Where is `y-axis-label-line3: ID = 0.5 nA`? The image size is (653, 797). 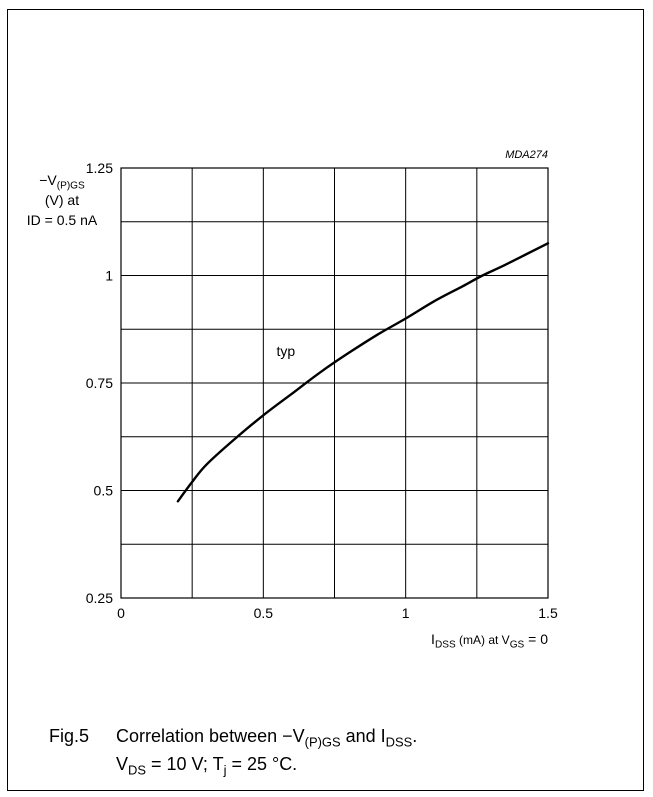
y-axis-label-line3: ID = 0.5 nA is located at coordinates (62, 220).